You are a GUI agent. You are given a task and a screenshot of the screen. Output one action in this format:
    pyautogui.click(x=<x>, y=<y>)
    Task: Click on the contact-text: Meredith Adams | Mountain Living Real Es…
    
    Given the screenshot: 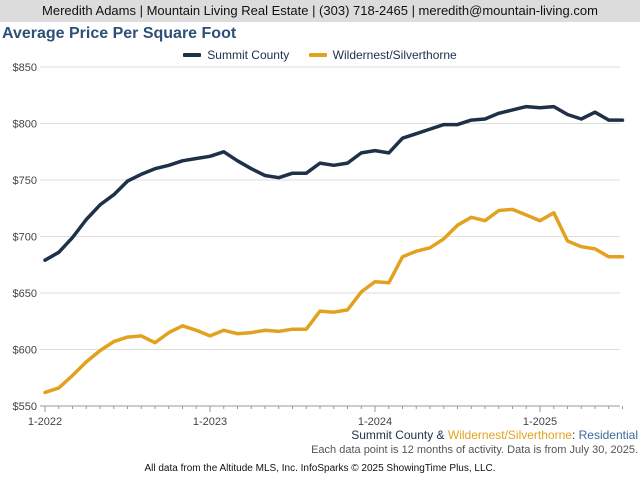 What is the action you would take?
    pyautogui.click(x=320, y=10)
    